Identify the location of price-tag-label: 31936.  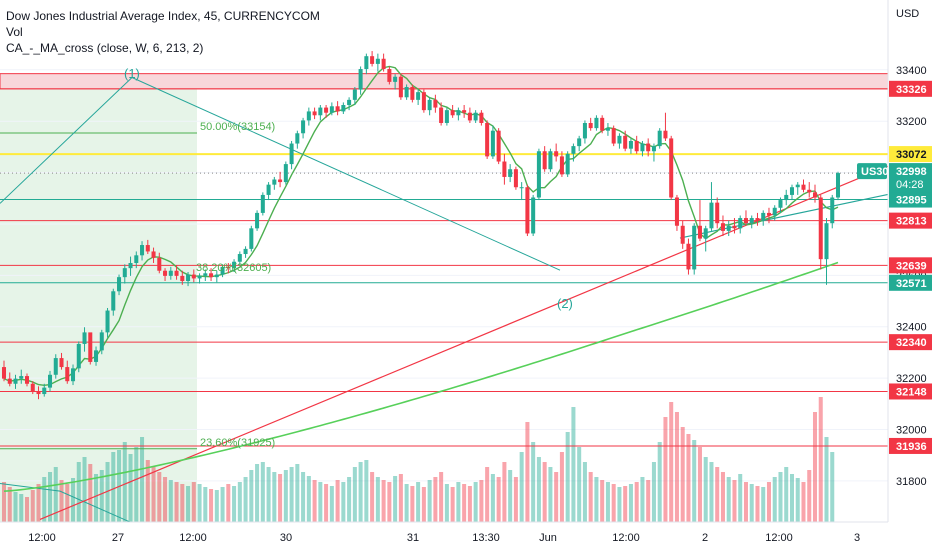
(911, 447).